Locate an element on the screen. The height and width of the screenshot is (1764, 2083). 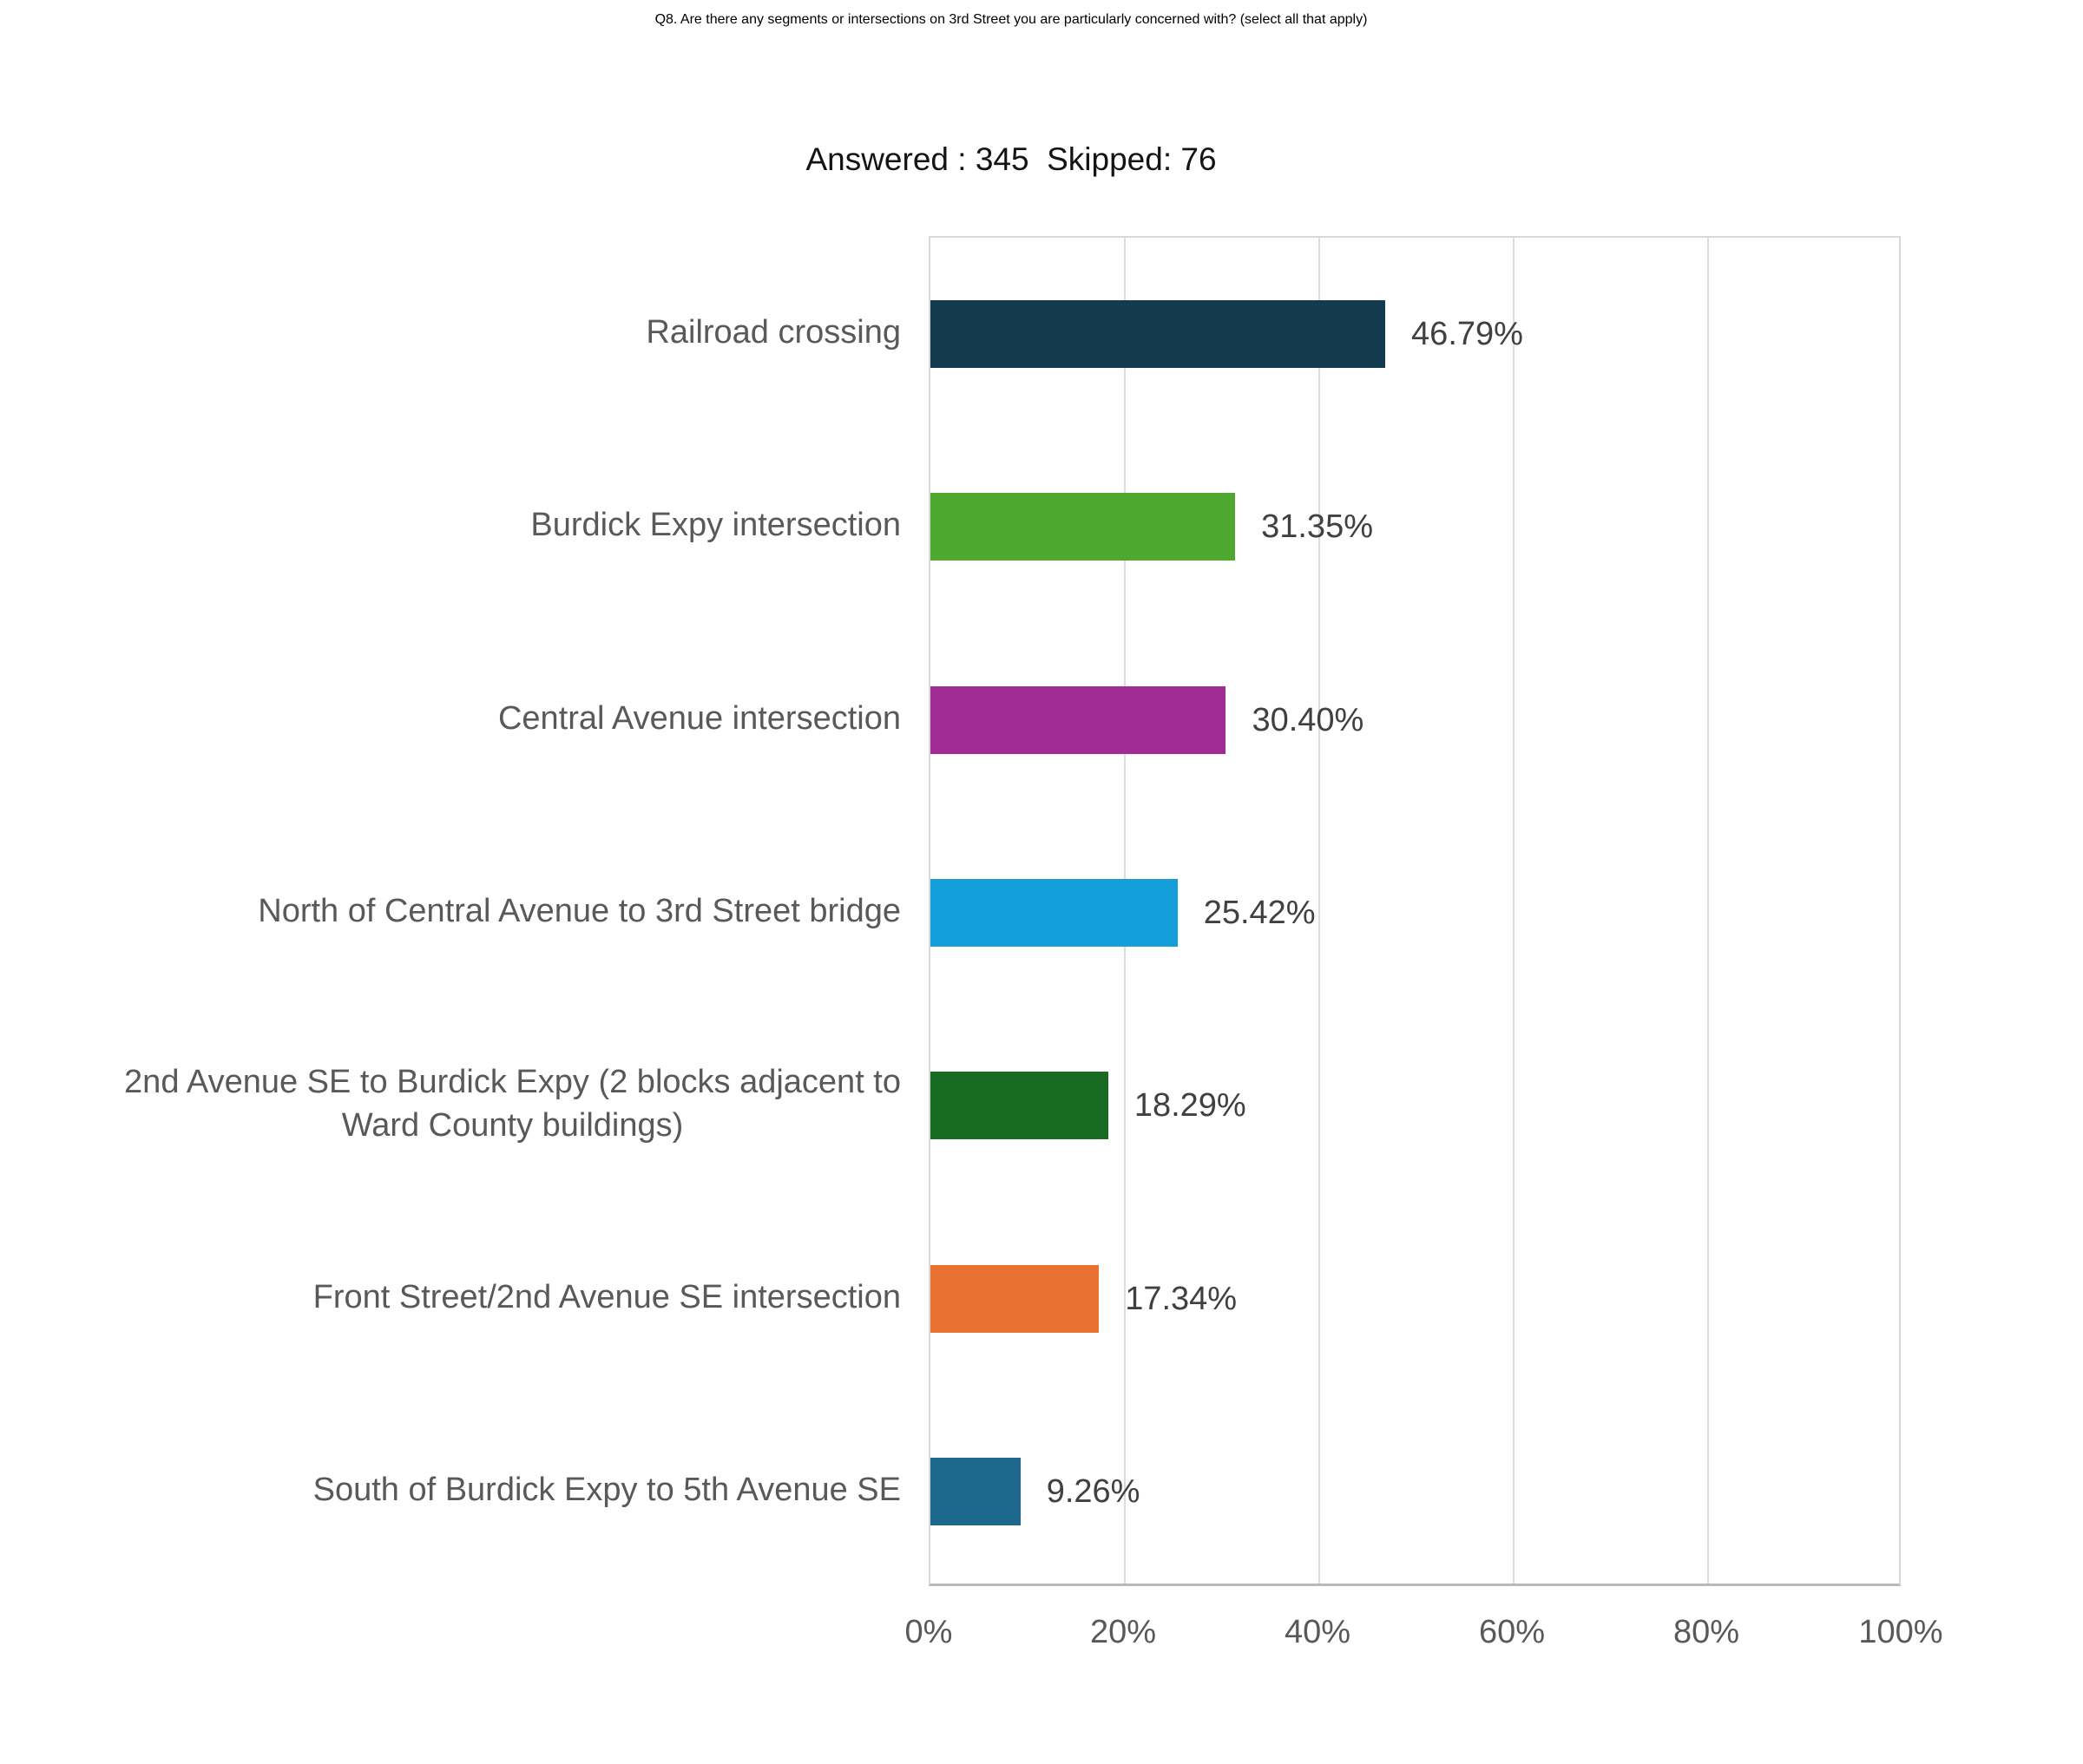
category-label-text: Central Avenue intersection is located at coordinates (699, 718).